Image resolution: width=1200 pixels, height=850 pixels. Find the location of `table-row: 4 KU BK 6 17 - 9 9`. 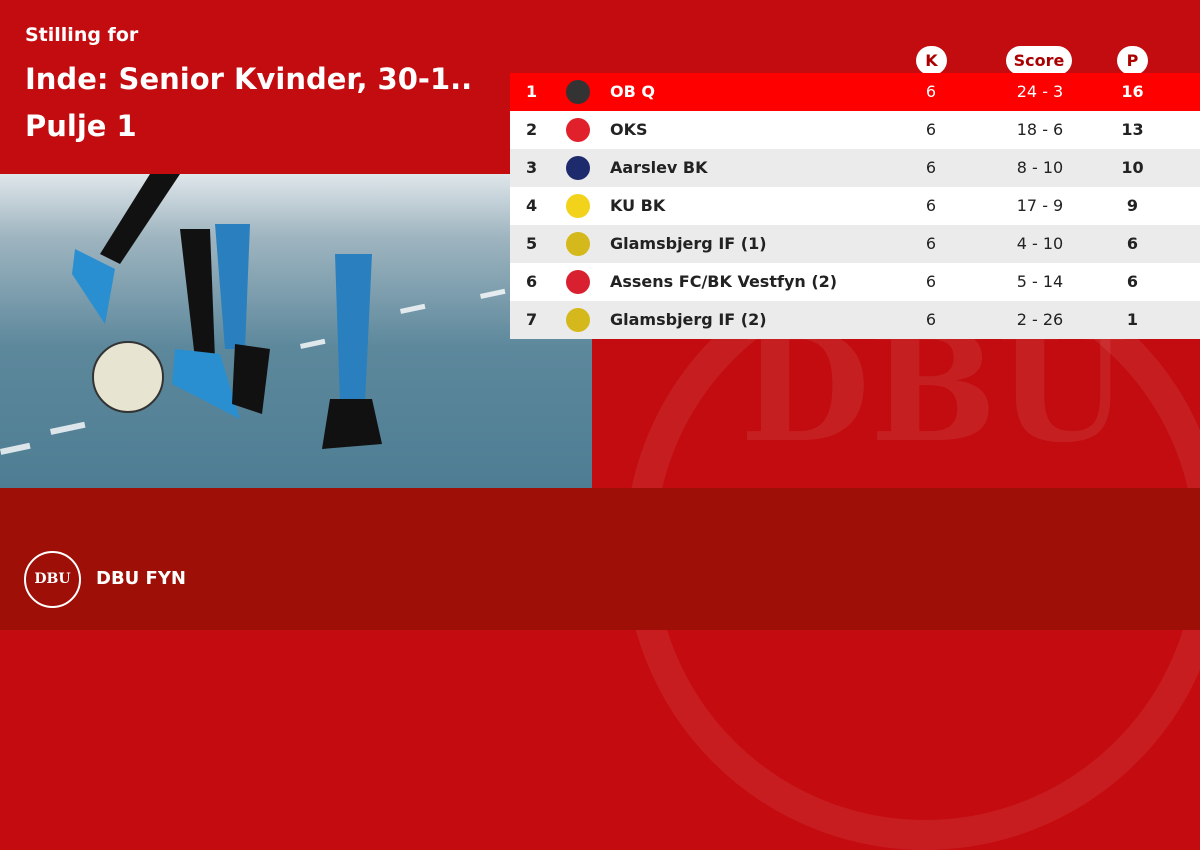

table-row: 4 KU BK 6 17 - 9 9 is located at coordinates (855, 206).